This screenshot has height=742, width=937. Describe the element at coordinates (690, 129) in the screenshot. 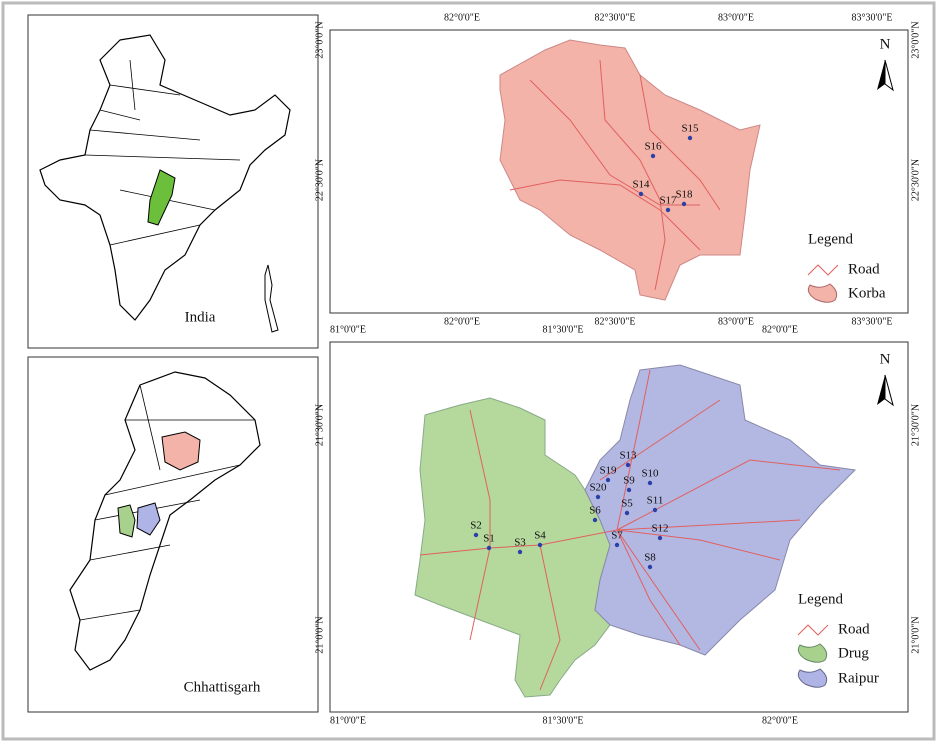

I see `station-label: S15` at that location.